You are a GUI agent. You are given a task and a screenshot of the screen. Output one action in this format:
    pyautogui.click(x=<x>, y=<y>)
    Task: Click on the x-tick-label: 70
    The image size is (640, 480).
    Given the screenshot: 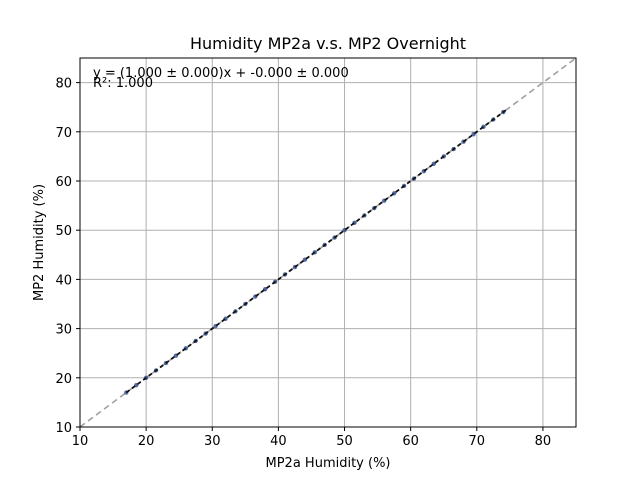 What is the action you would take?
    pyautogui.click(x=477, y=441)
    